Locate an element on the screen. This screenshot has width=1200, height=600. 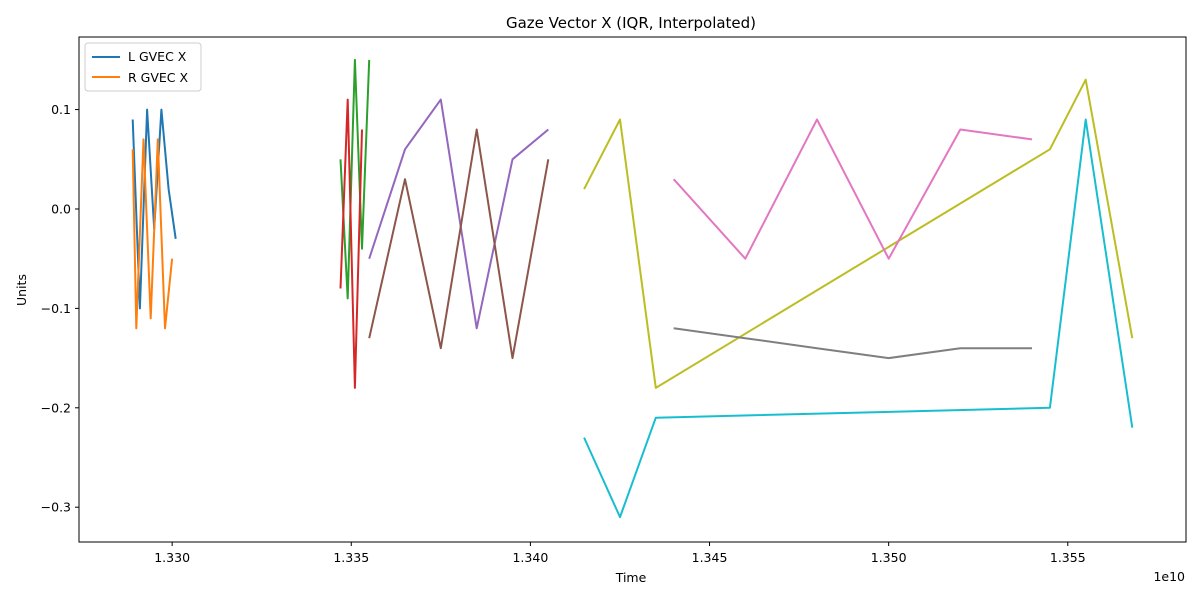
x-tick-label: 1.340 is located at coordinates (530, 557).